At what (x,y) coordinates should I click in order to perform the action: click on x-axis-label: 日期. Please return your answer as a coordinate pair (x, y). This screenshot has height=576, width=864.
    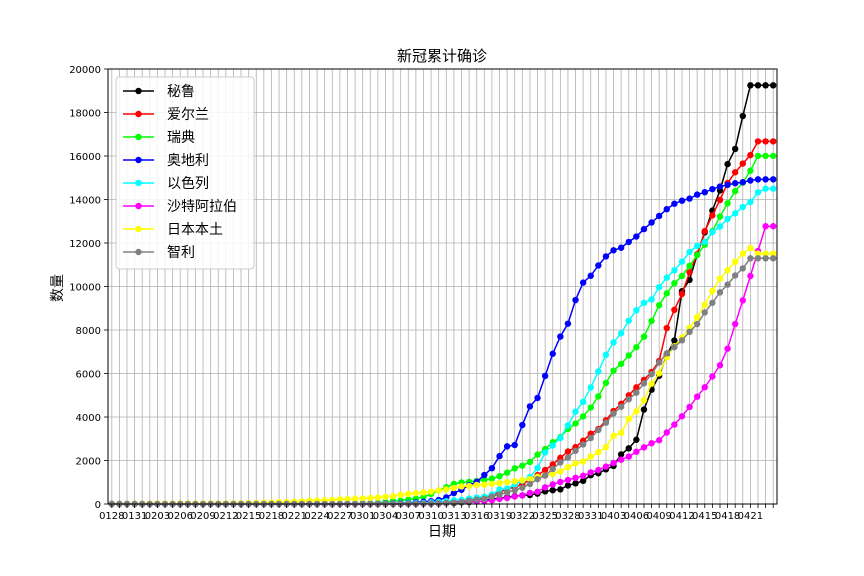
    Looking at the image, I should click on (442, 532).